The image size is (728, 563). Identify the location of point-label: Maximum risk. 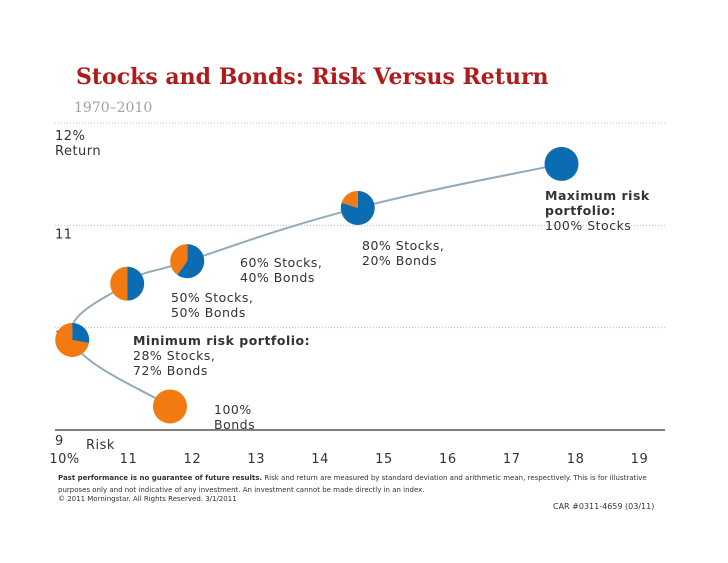
(597, 195).